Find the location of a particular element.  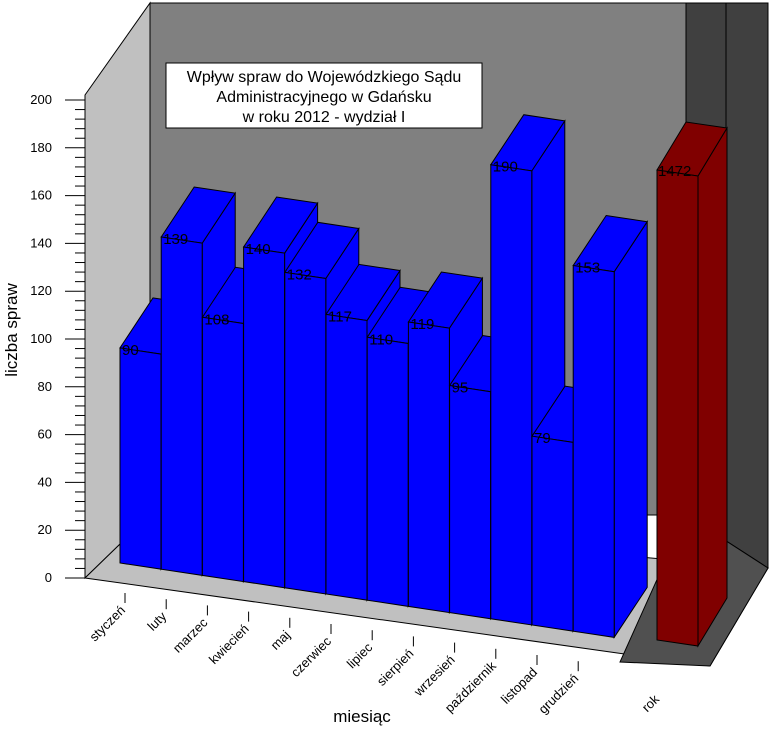

chart-title-box is located at coordinates (324, 95).